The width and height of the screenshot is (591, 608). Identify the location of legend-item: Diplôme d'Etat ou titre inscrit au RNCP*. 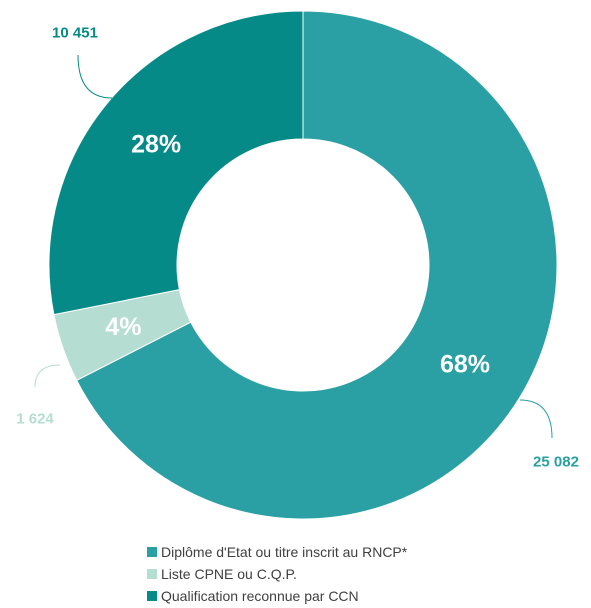
(277, 552).